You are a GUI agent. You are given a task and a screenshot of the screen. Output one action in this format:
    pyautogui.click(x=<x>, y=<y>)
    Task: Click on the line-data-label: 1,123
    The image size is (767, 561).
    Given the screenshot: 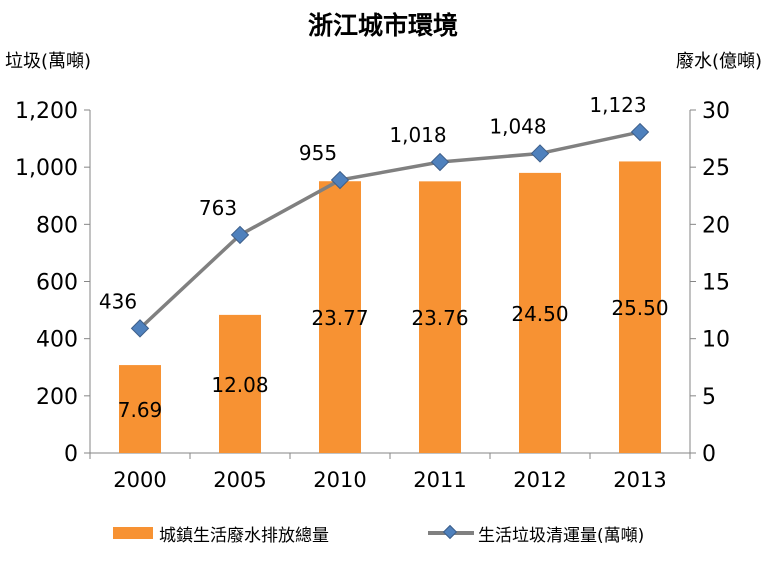 What is the action you would take?
    pyautogui.click(x=617, y=105)
    